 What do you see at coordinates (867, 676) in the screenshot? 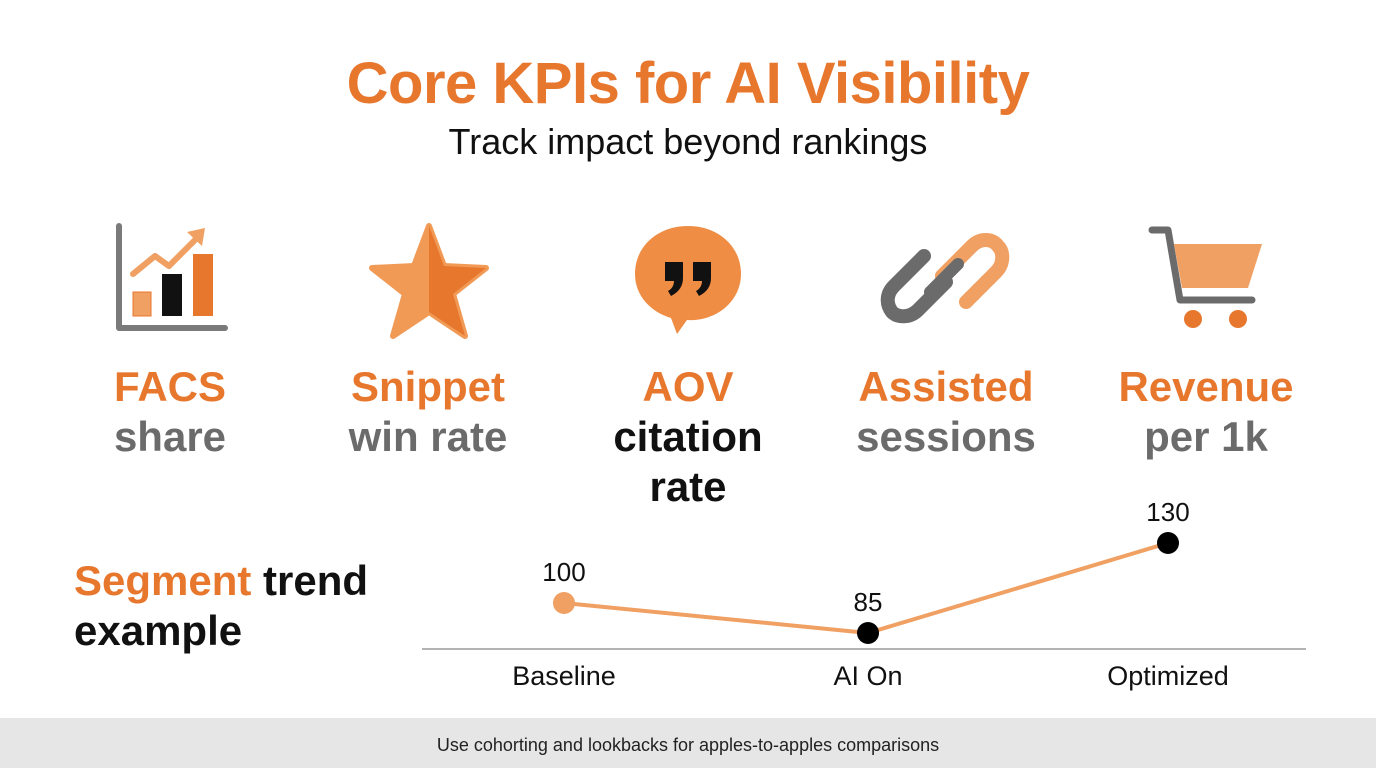
I see `x-tick-label: AI On` at bounding box center [867, 676].